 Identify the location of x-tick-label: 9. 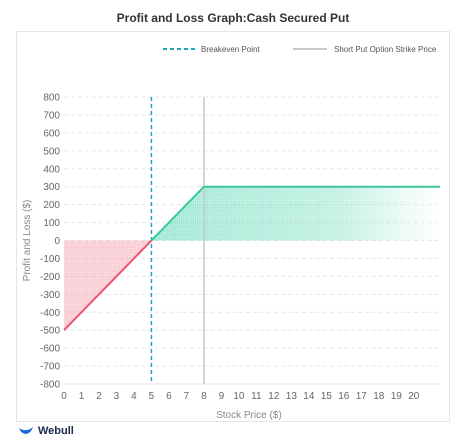
(222, 396).